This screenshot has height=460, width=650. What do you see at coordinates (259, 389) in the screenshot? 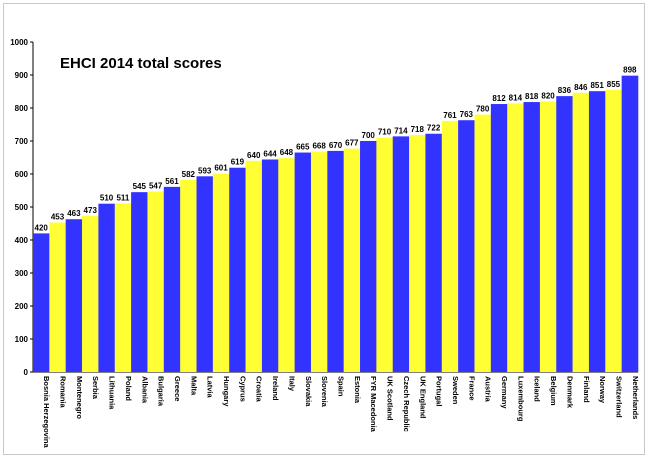
I see `x-tick-label: Croatia` at bounding box center [259, 389].